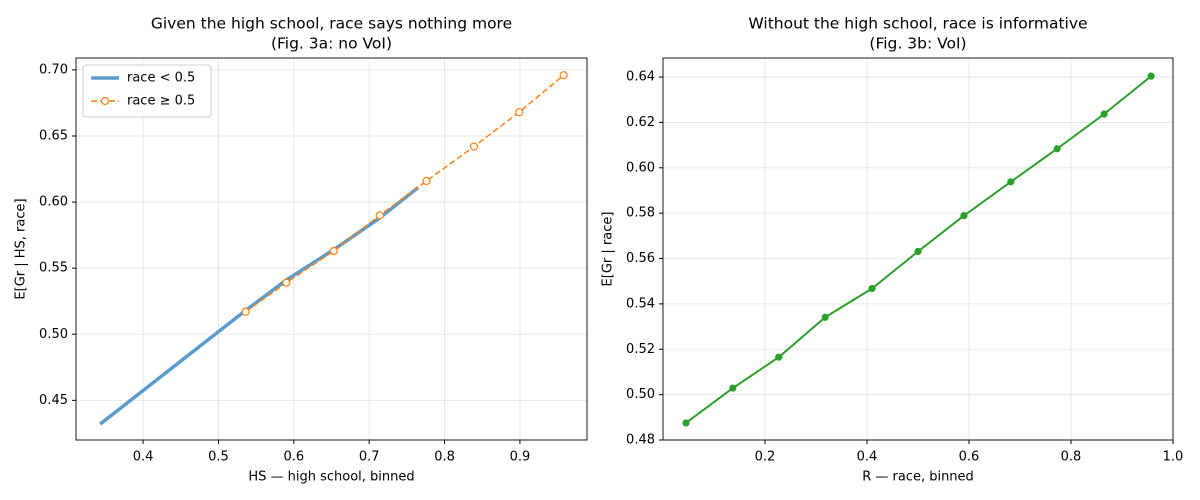 This screenshot has height=500, width=1200. What do you see at coordinates (918, 477) in the screenshot?
I see `x-axis-label: R — race, binned` at bounding box center [918, 477].